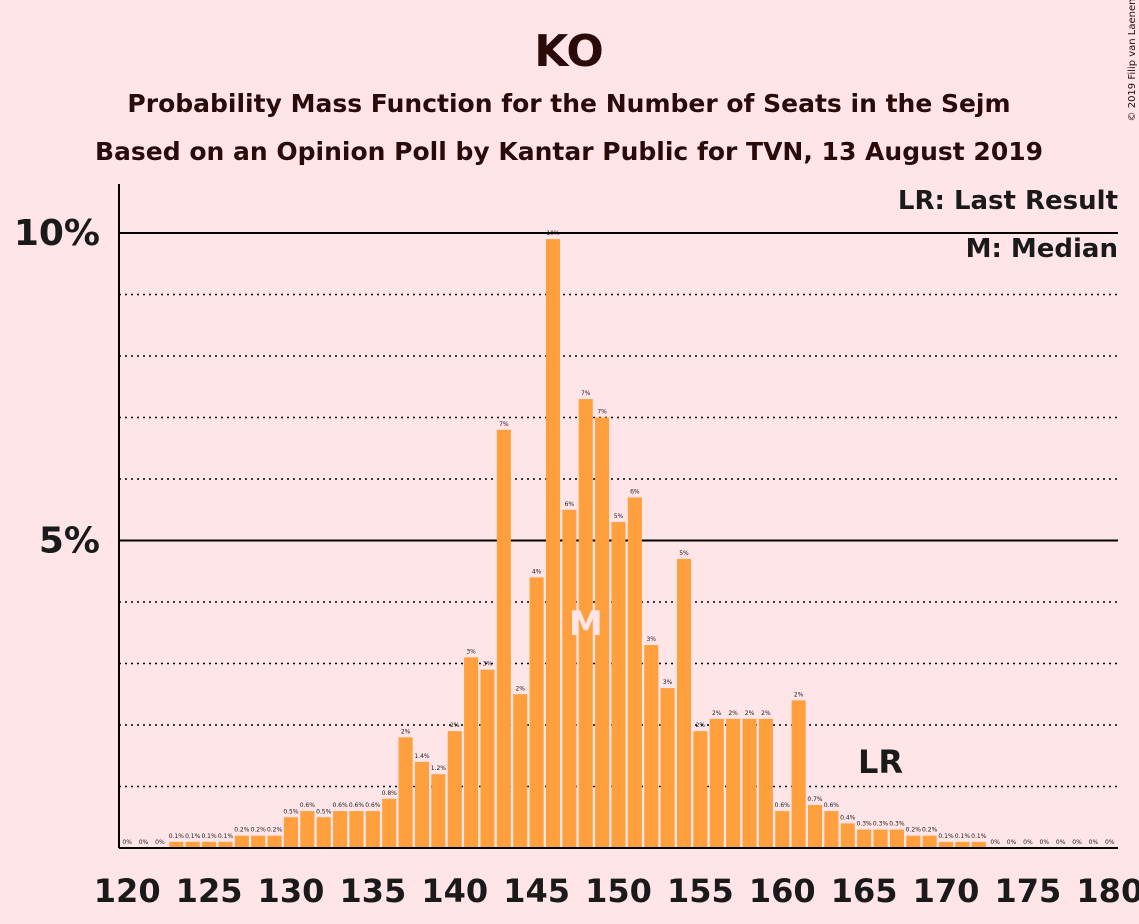 This screenshot has width=1139, height=924. What do you see at coordinates (422, 756) in the screenshot?
I see `bar-value-label: 1.4%` at bounding box center [422, 756].